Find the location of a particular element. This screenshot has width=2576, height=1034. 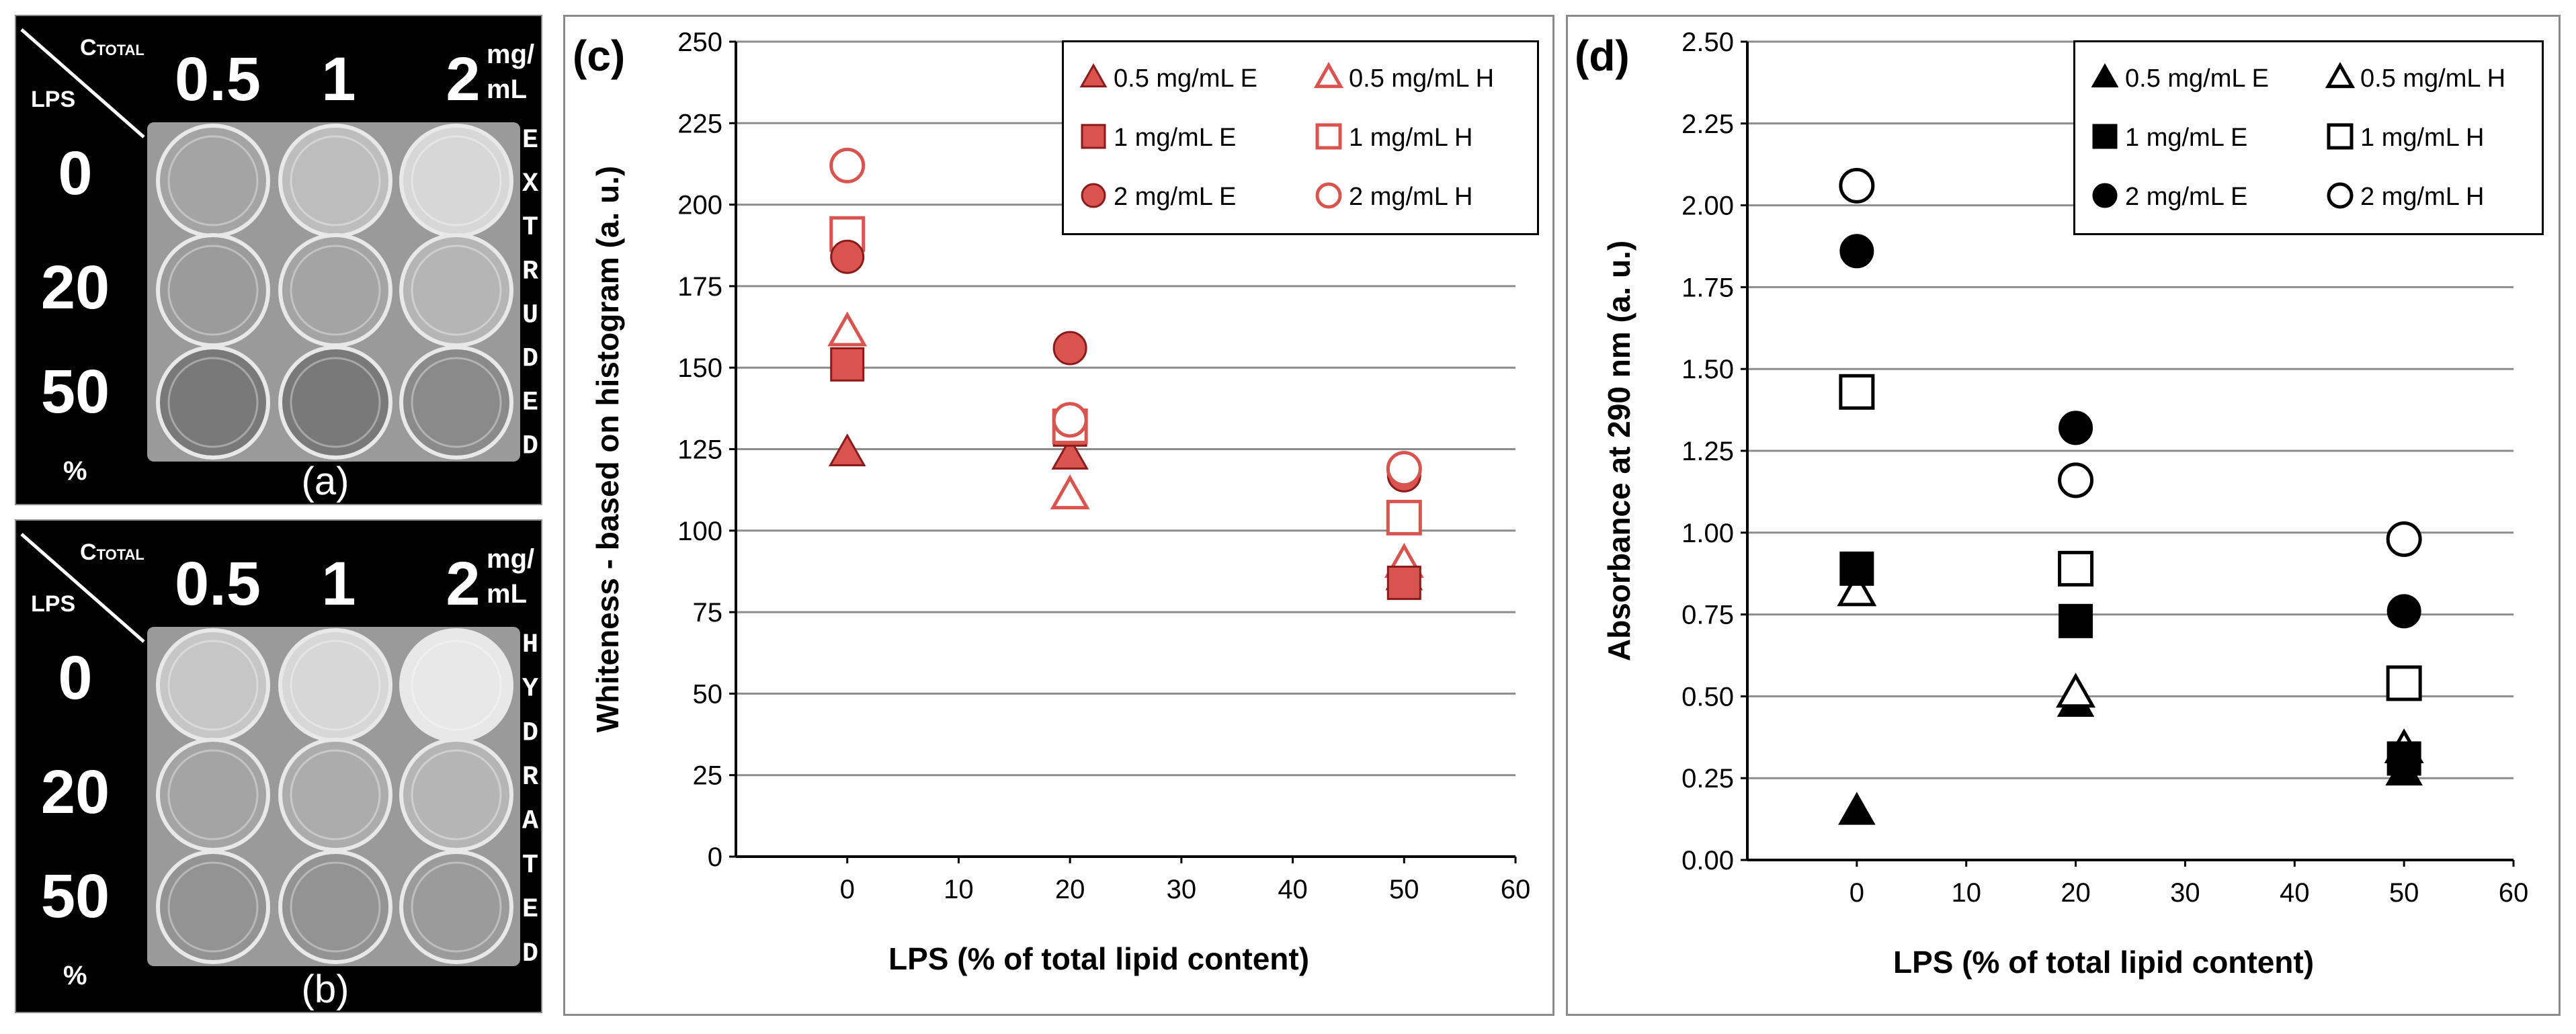

y-tick-label: 75 is located at coordinates (708, 613).